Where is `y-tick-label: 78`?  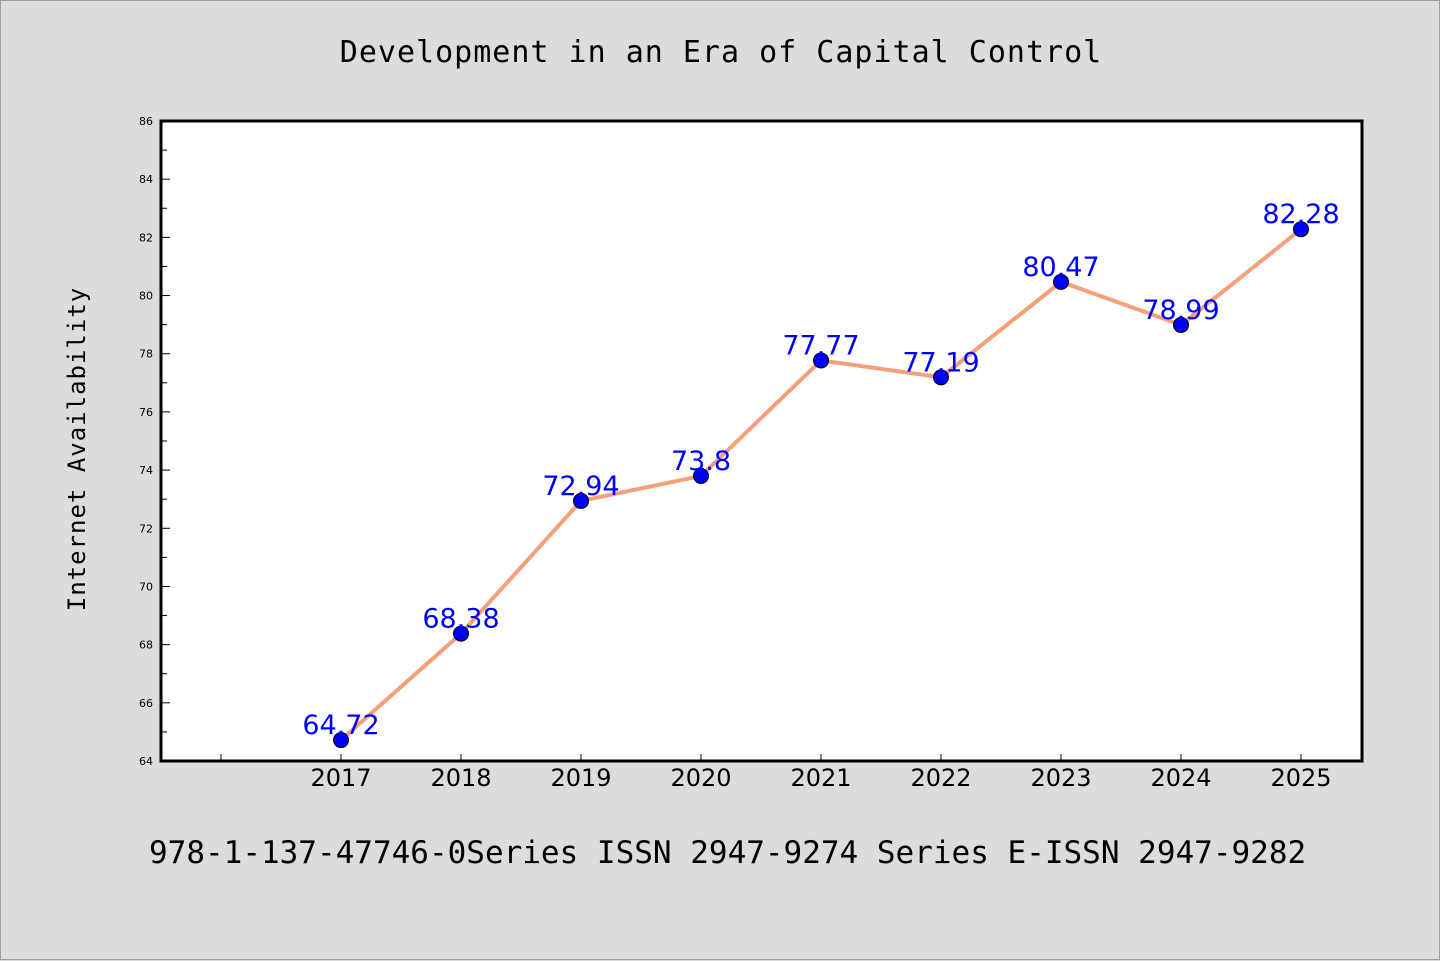
y-tick-label: 78 is located at coordinates (146, 354).